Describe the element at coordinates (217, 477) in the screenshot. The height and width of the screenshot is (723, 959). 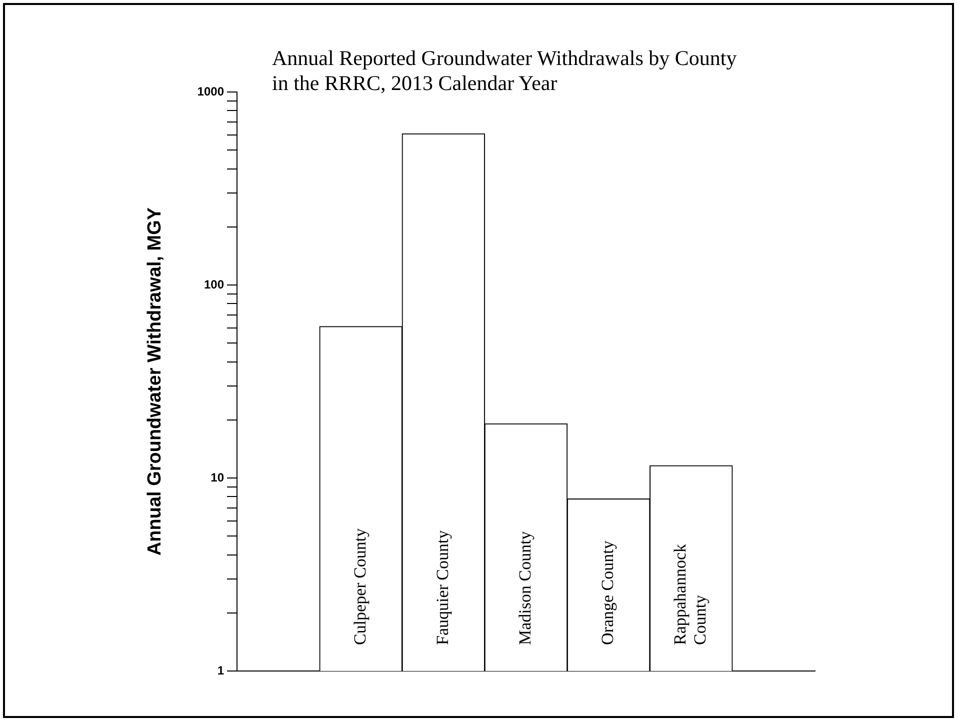
I see `y-tick-label: 10` at that location.